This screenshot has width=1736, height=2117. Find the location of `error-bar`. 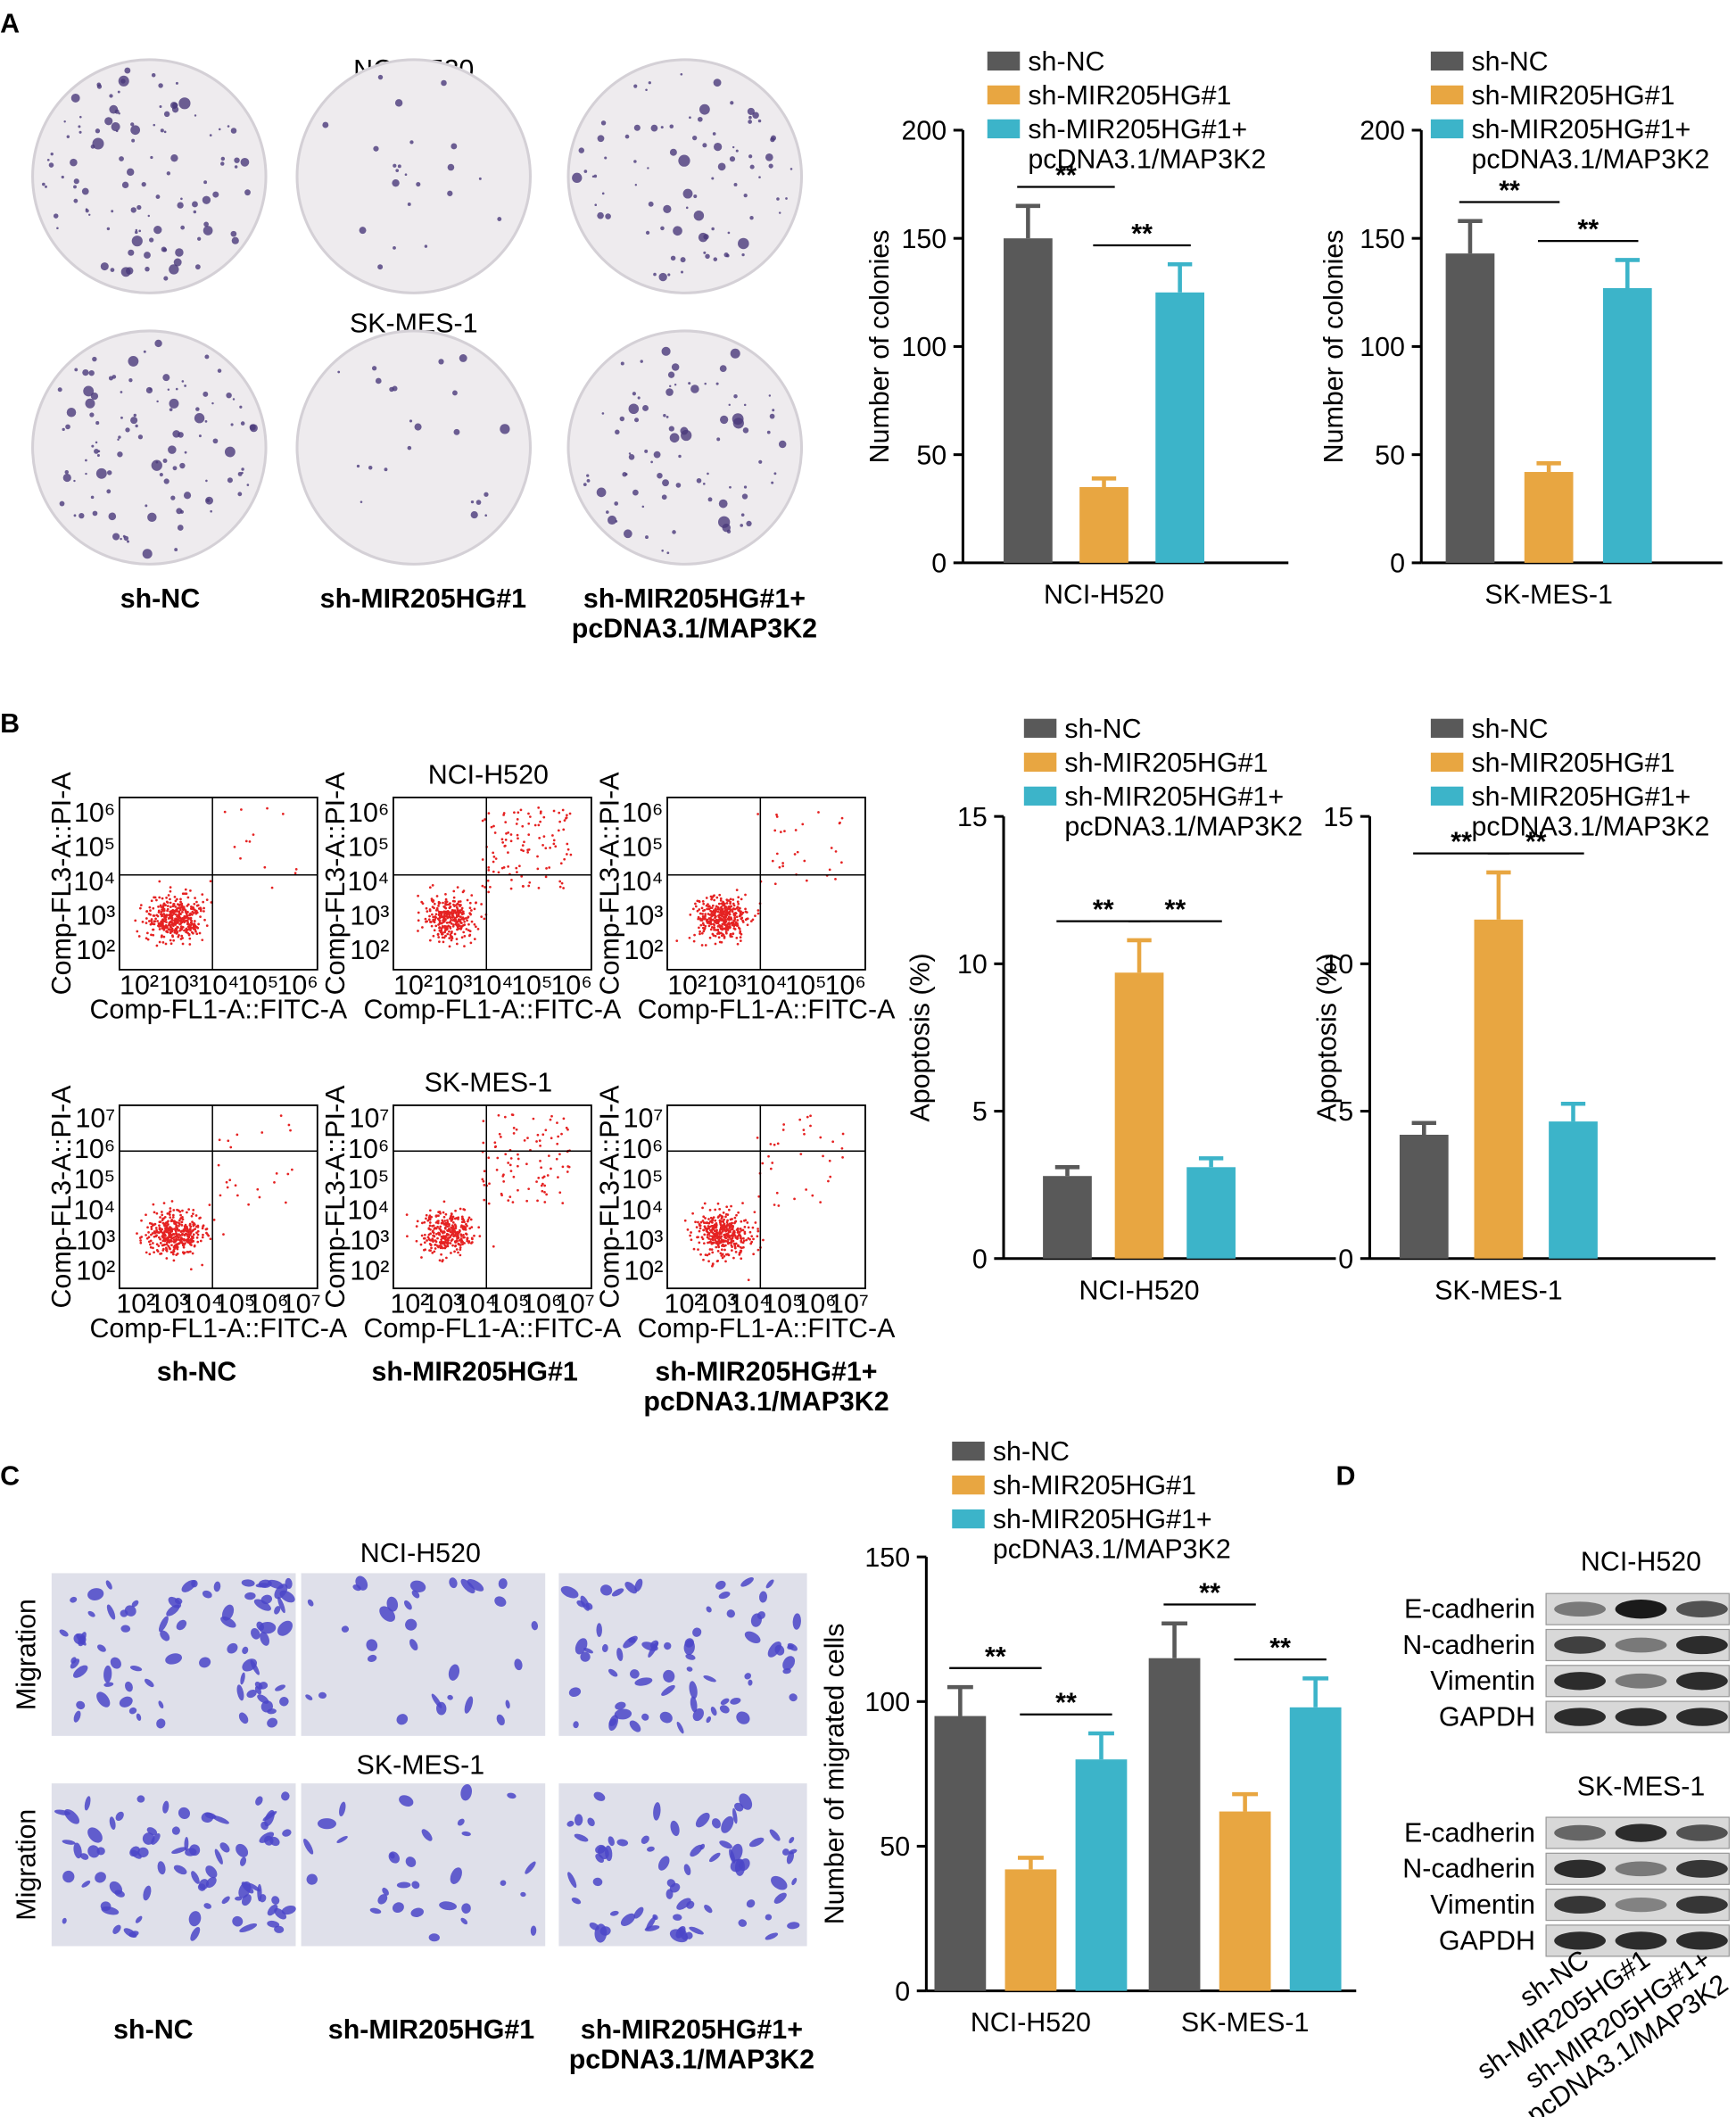

error-bar is located at coordinates (1211, 1162).